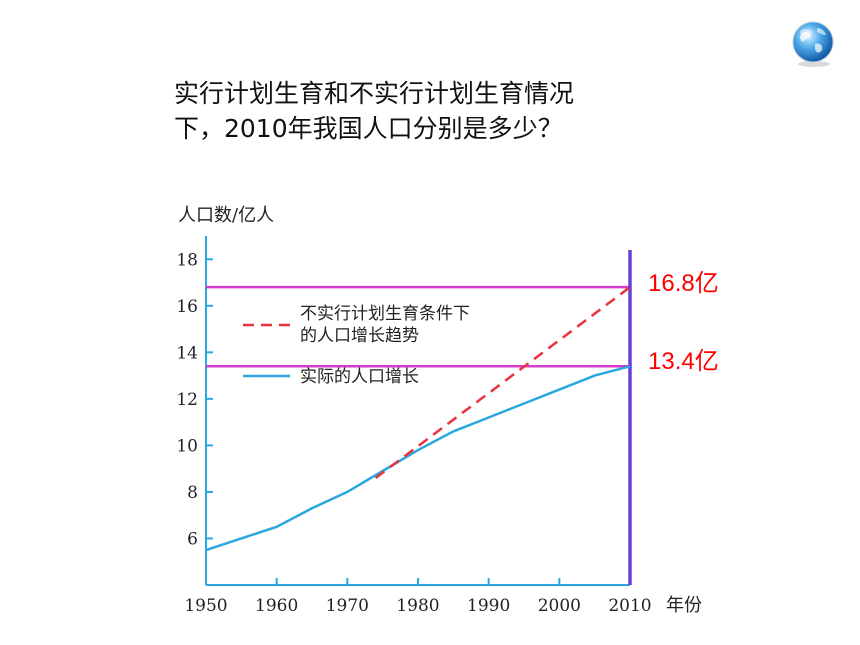 The width and height of the screenshot is (860, 645). What do you see at coordinates (374, 93) in the screenshot?
I see `question-line-1: 实行计划生育和不实行计划生育情况` at bounding box center [374, 93].